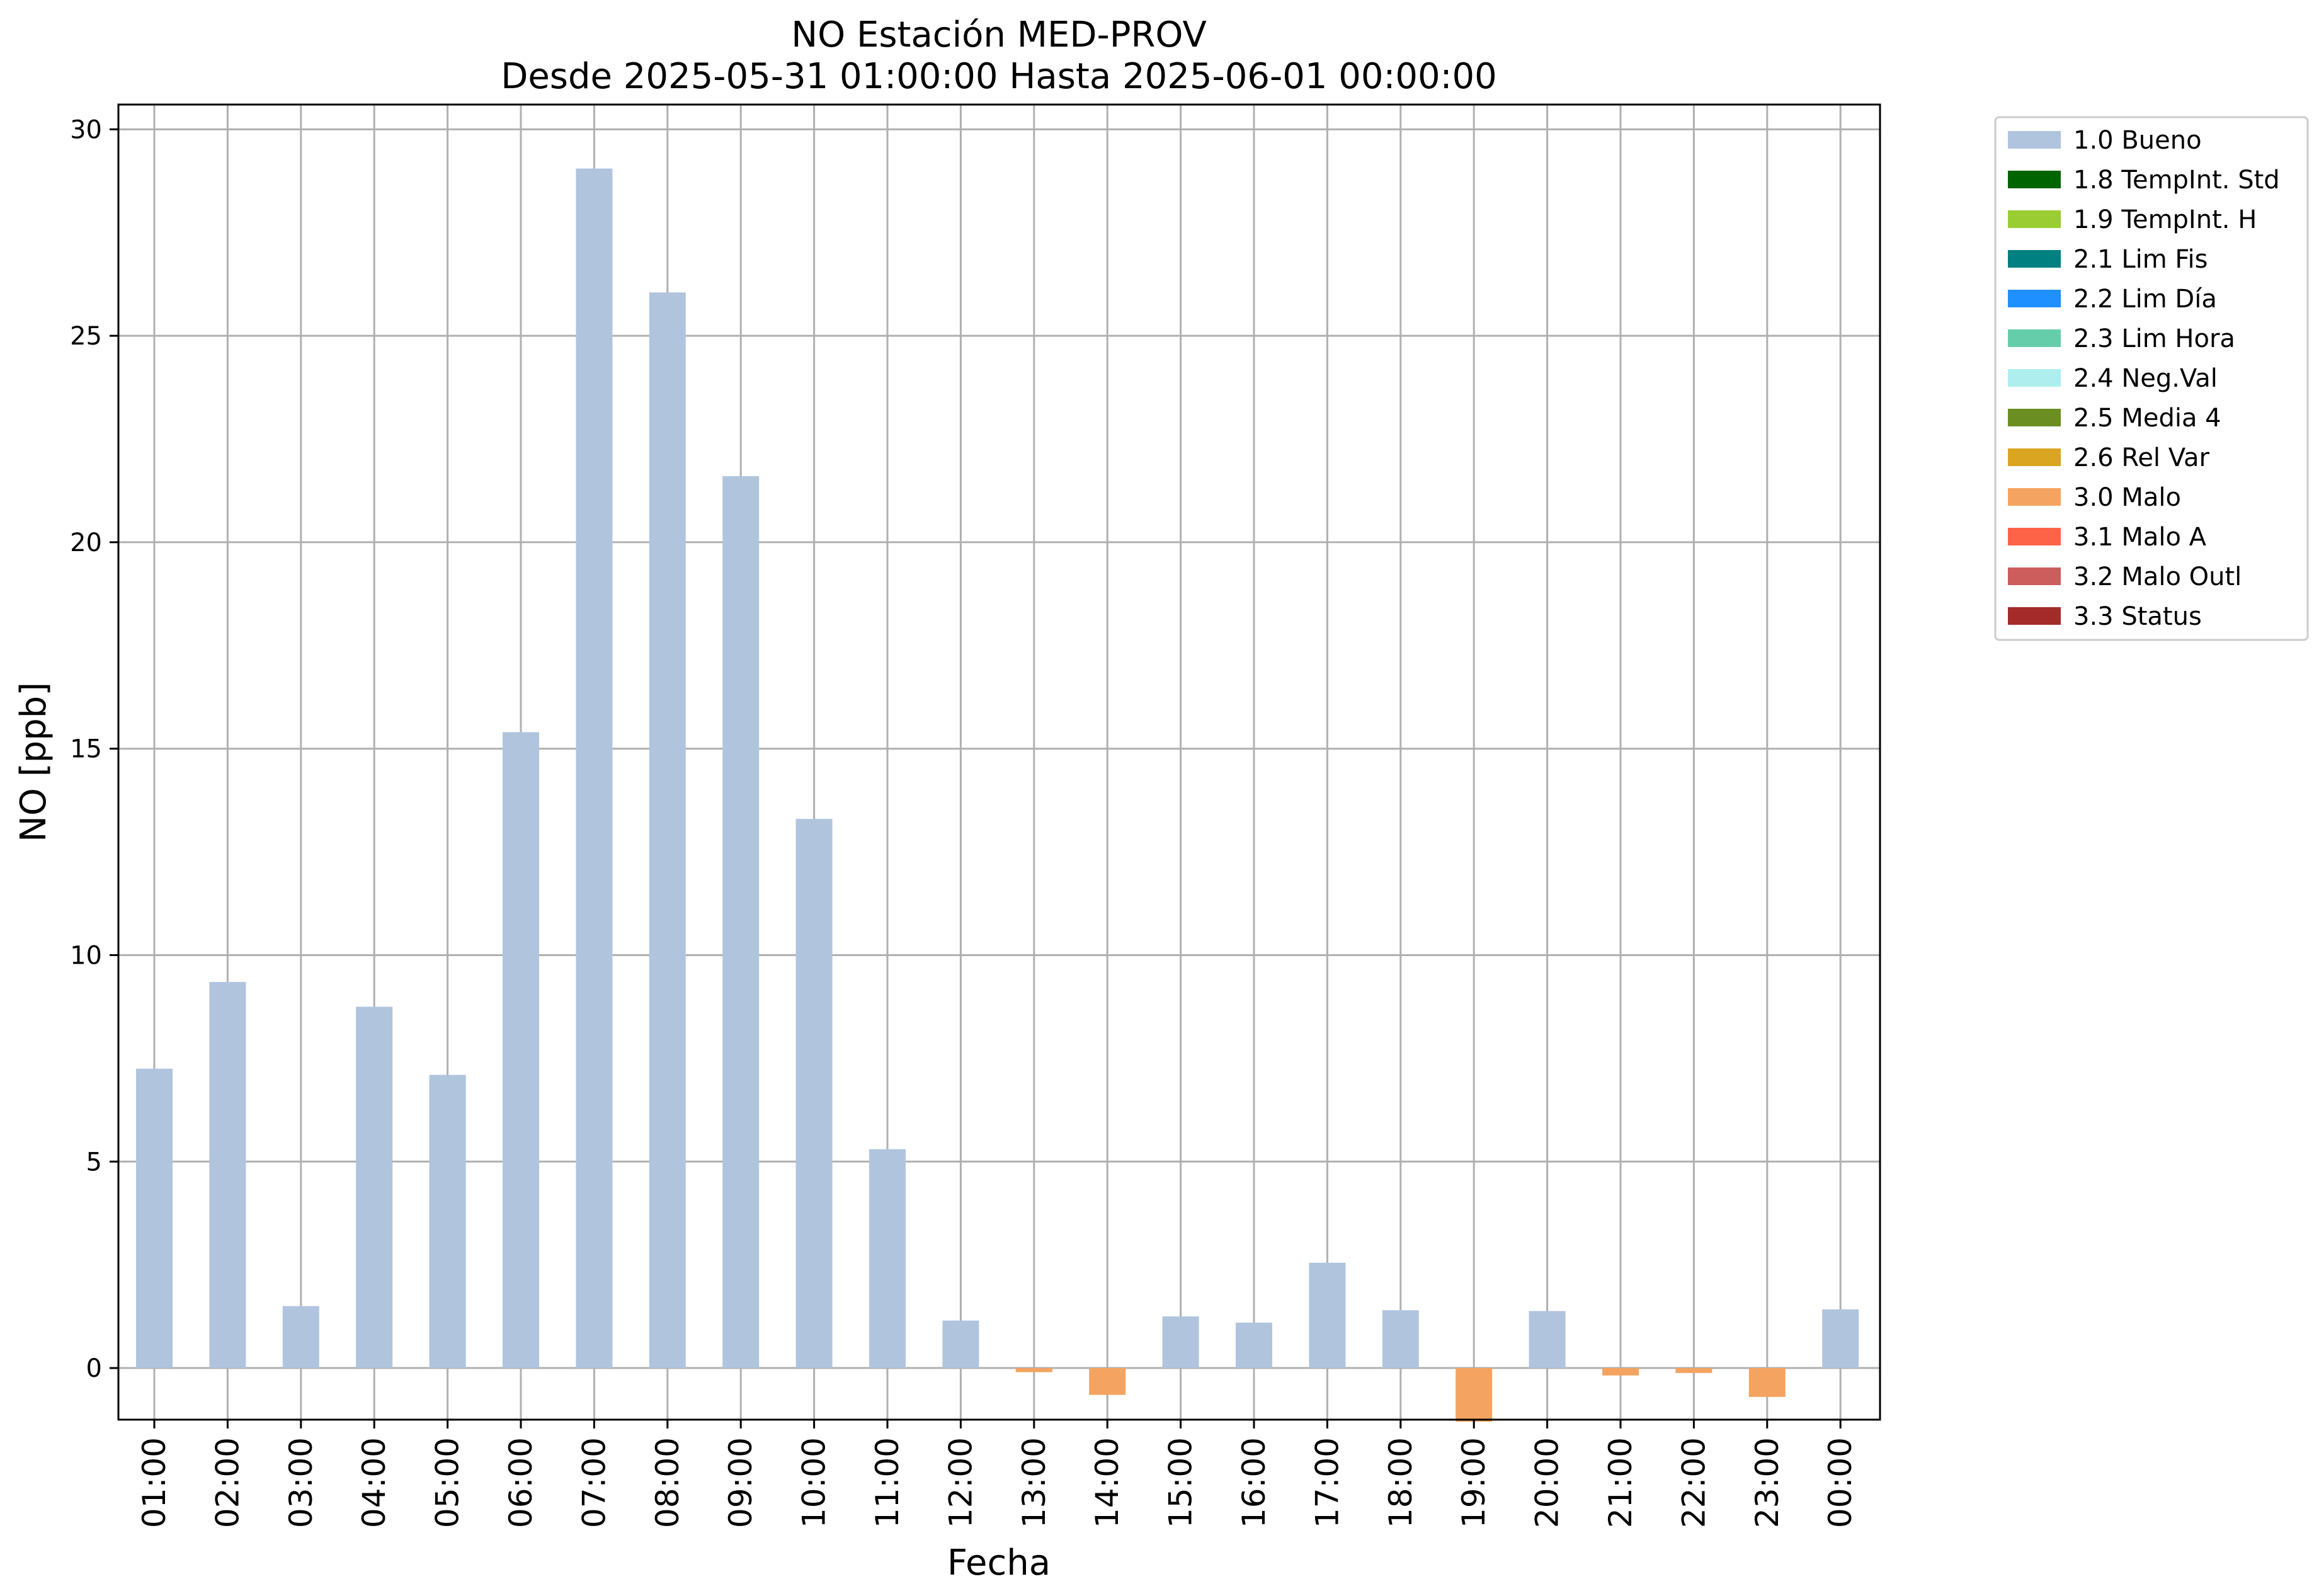 This screenshot has height=1596, width=2319. I want to click on x-tick-label: 11:00, so click(887, 1482).